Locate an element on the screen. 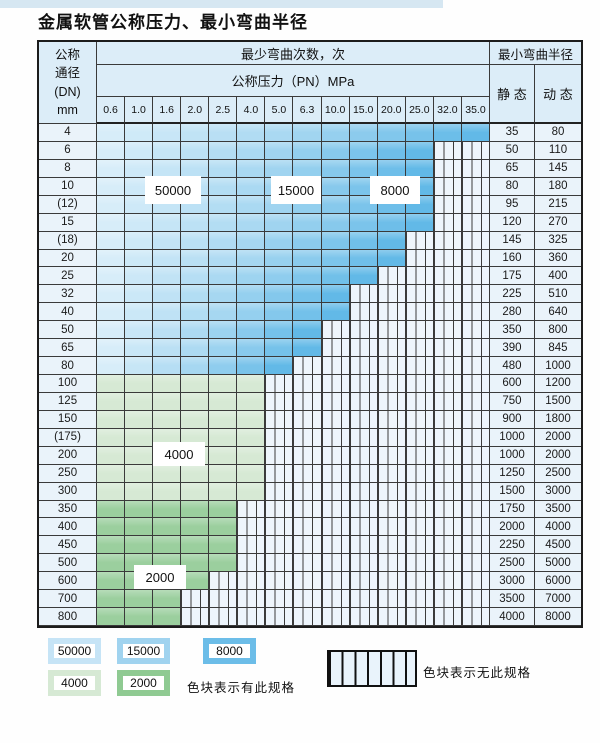 This screenshot has width=600, height=743. dn-row-header: 10 is located at coordinates (68, 186).